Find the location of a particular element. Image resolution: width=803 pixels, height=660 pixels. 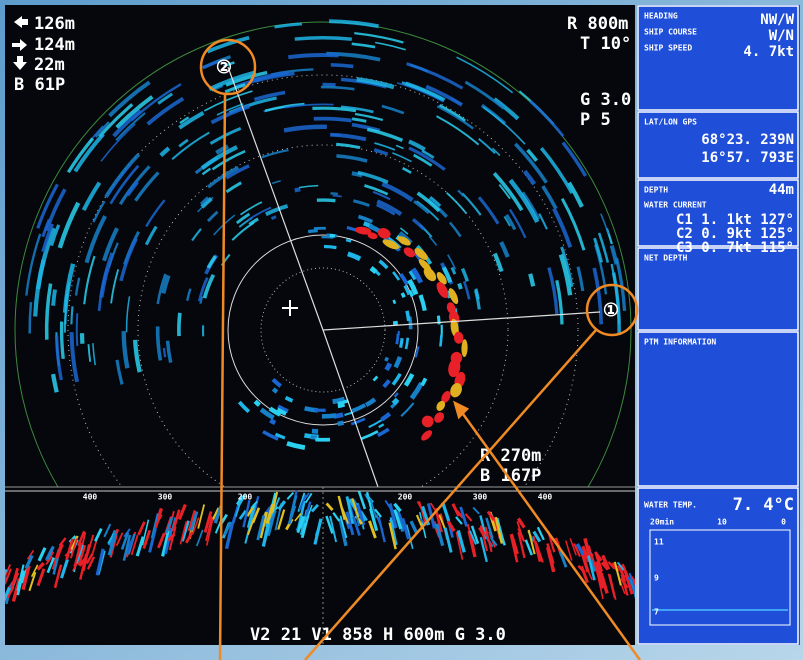

axis-label: 20min is located at coordinates (662, 522).